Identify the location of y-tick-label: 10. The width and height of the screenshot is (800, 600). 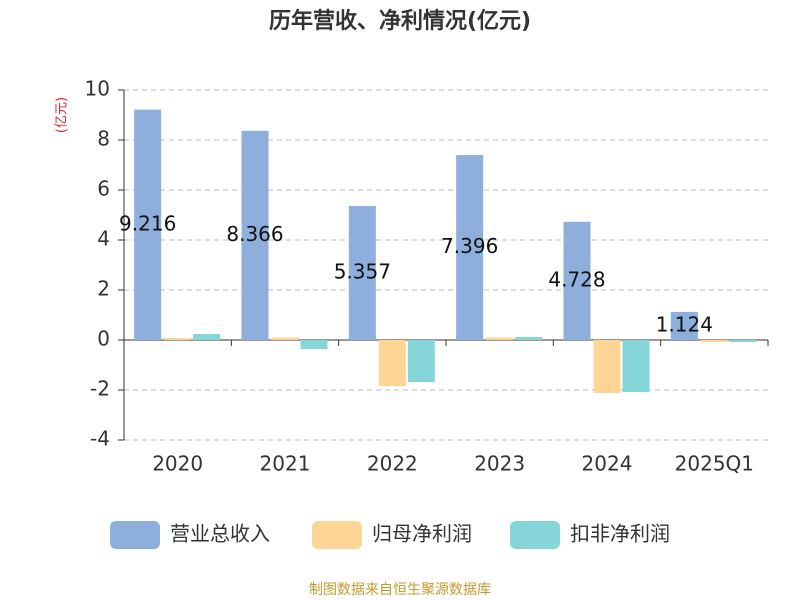
(97, 89).